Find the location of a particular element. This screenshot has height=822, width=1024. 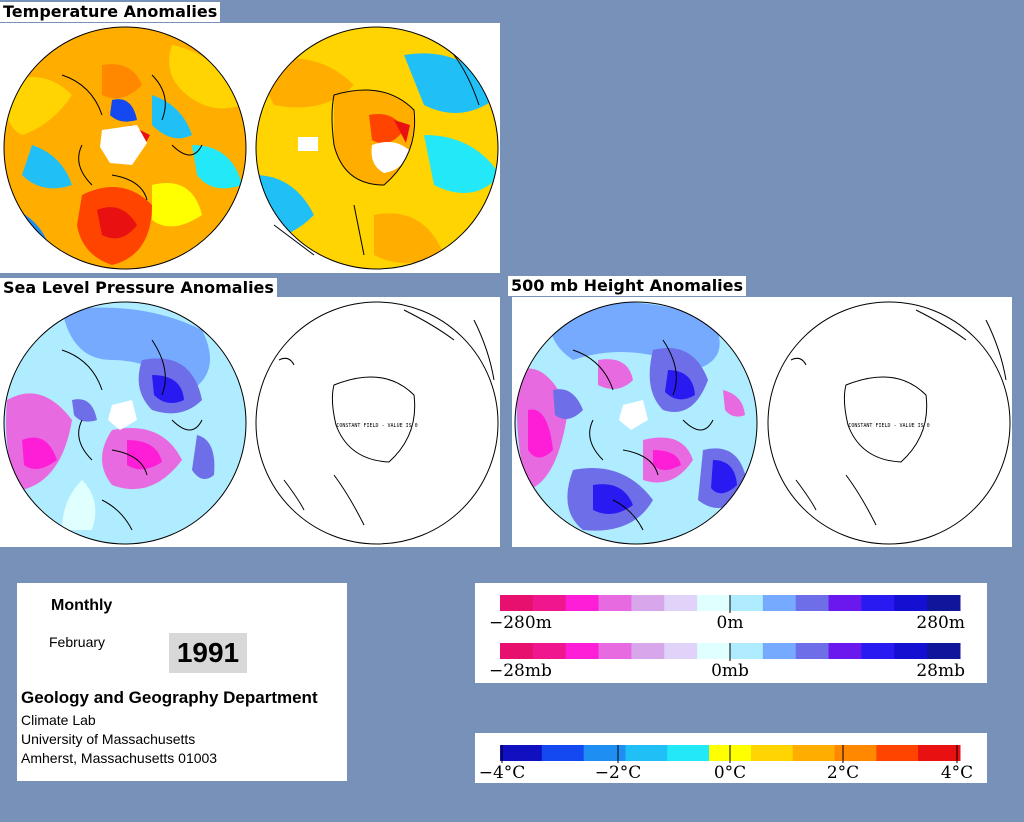

pressure-colorbar is located at coordinates (730, 651).